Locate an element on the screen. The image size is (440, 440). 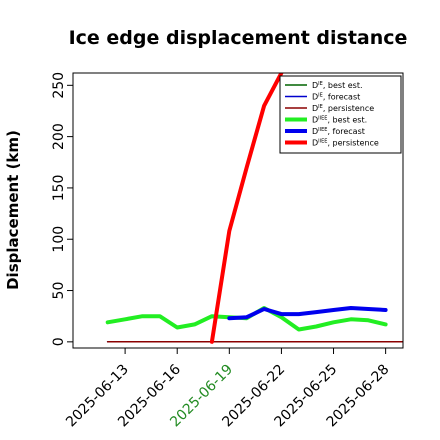
y-tick-label: 0 is located at coordinates (59, 341).